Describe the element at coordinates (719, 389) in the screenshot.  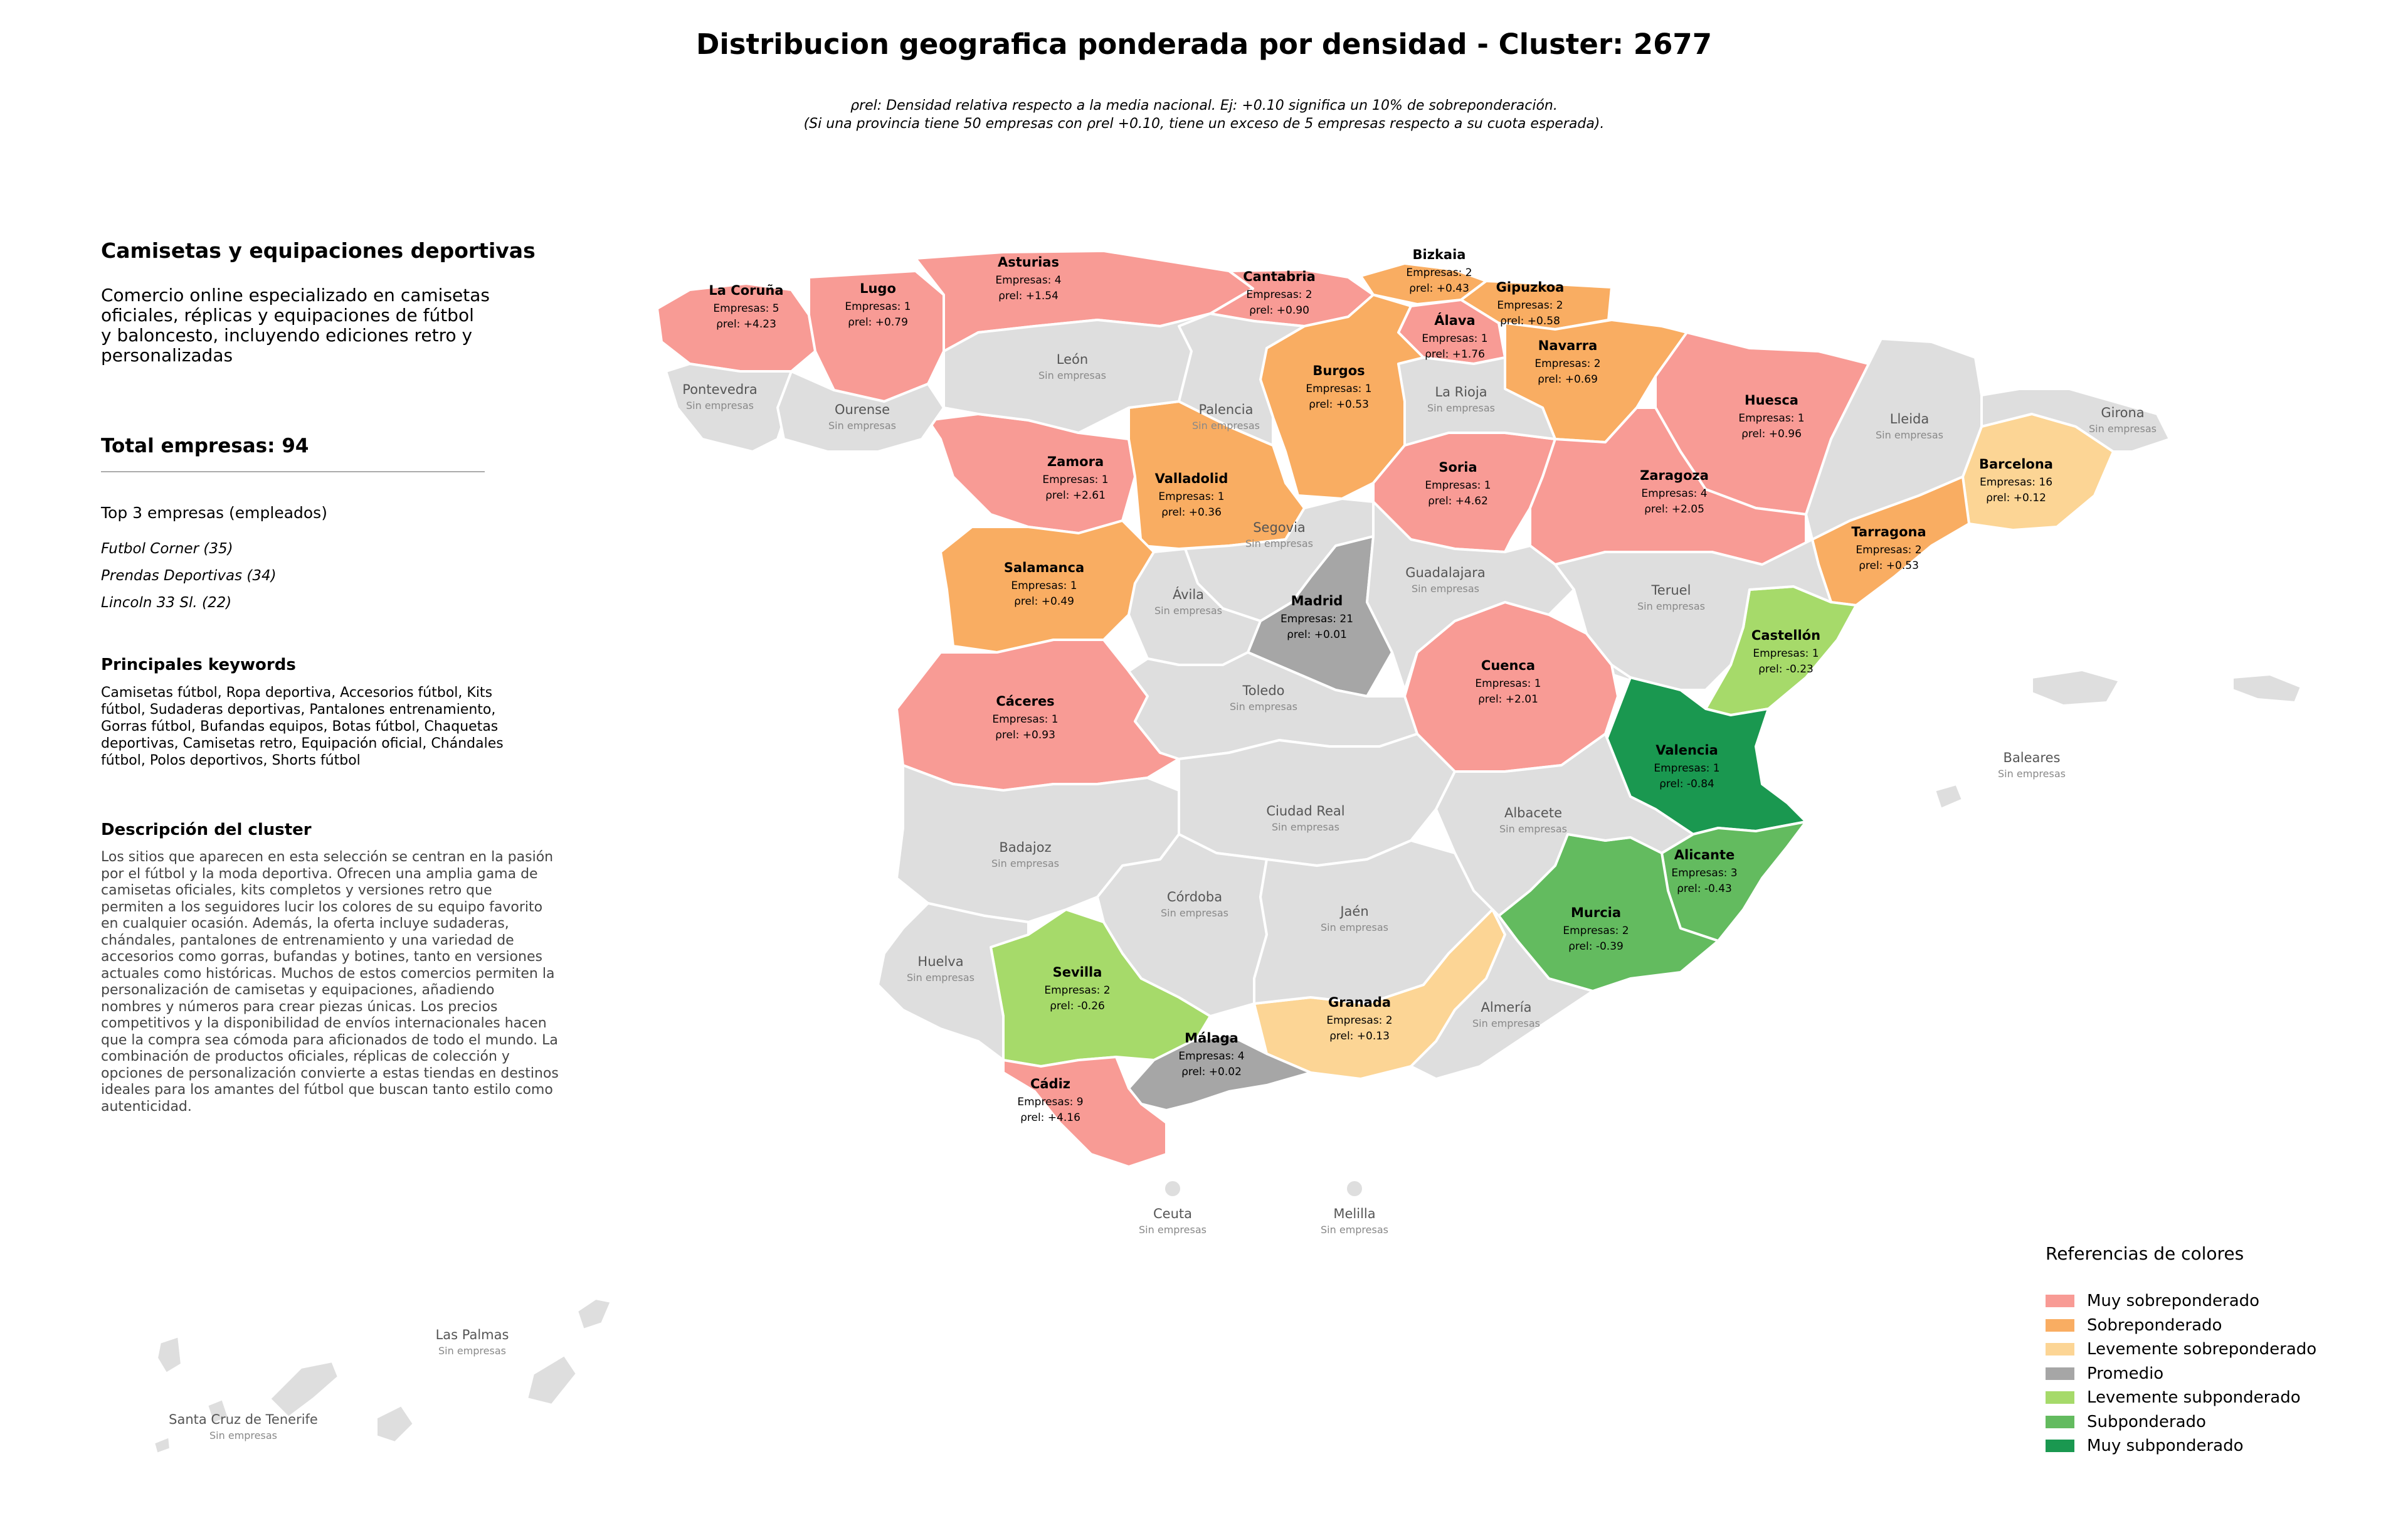
I see `province-label: Pontevedra` at that location.